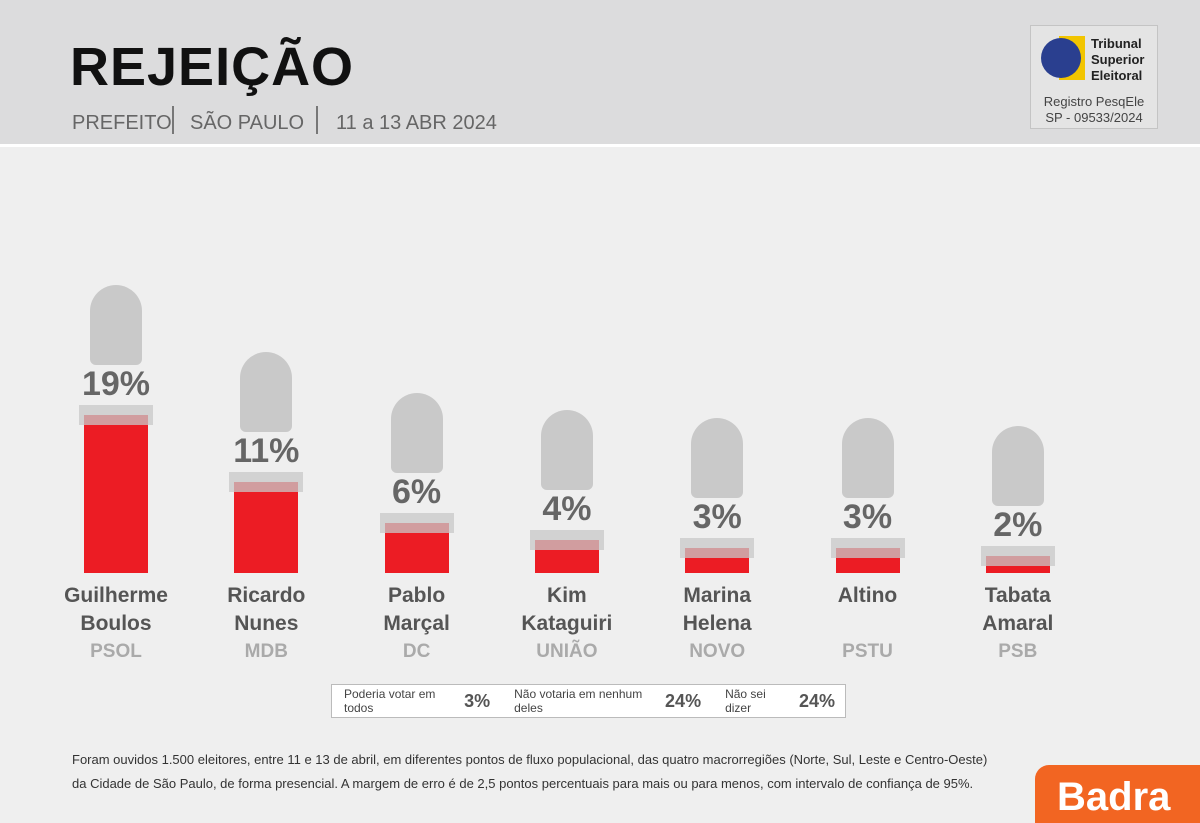 This screenshot has height=823, width=1200. I want to click on tse-logo, so click(1063, 58).